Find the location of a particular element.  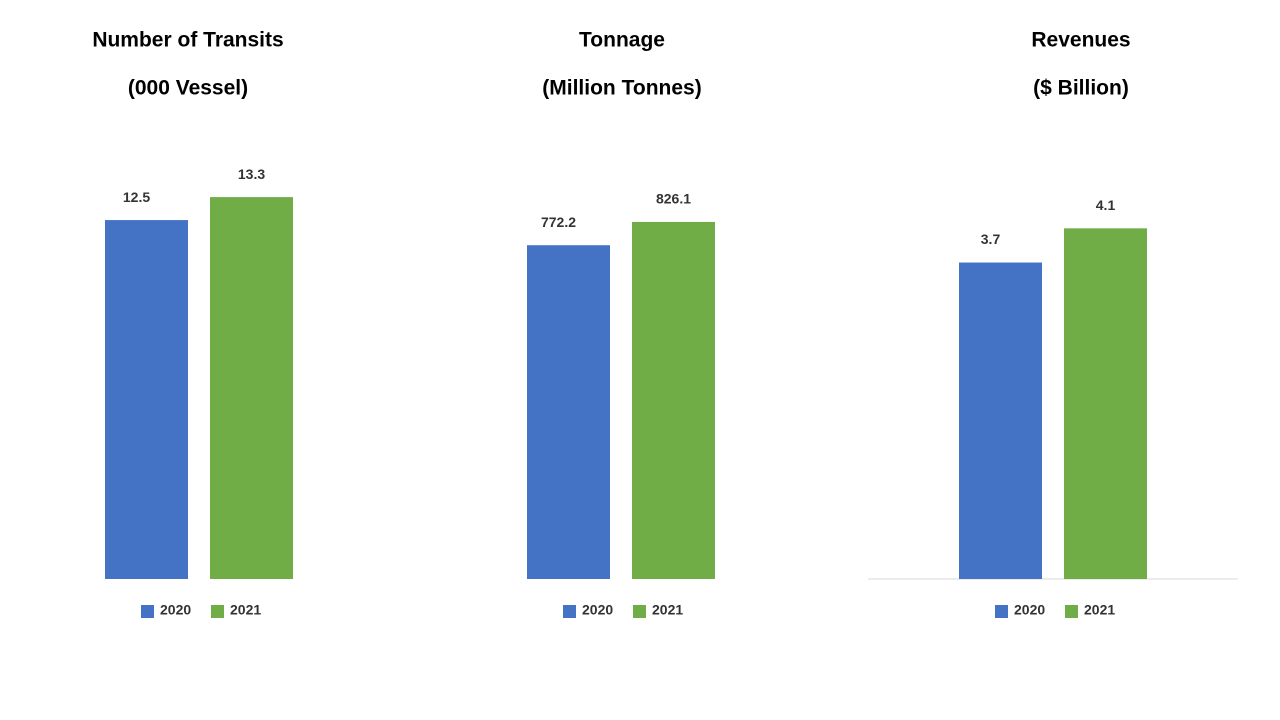

data-label: 826.1 is located at coordinates (673, 199).